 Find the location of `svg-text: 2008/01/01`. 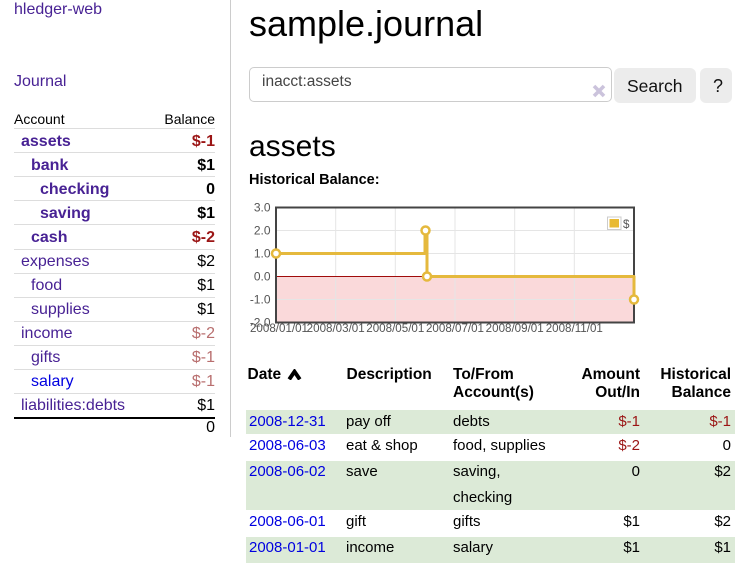

svg-text: 2008/01/01 is located at coordinates (279, 328).